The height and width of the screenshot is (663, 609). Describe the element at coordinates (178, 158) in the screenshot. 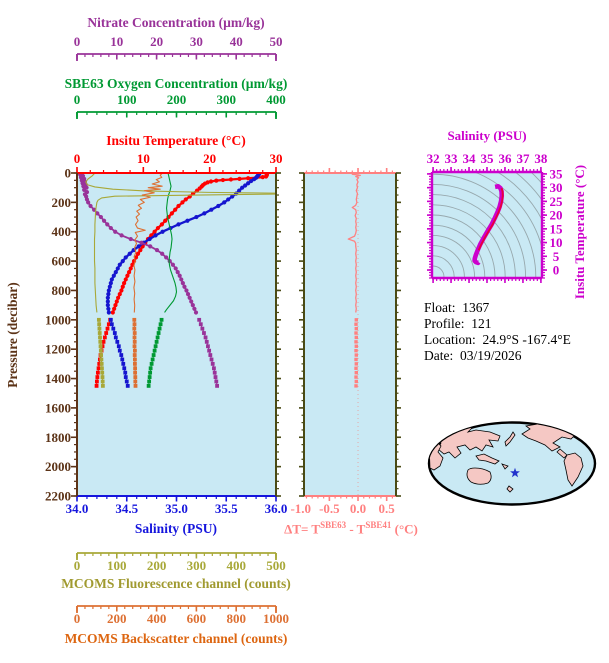

I see `temperature-tick-labels: 0 10 20 30` at that location.